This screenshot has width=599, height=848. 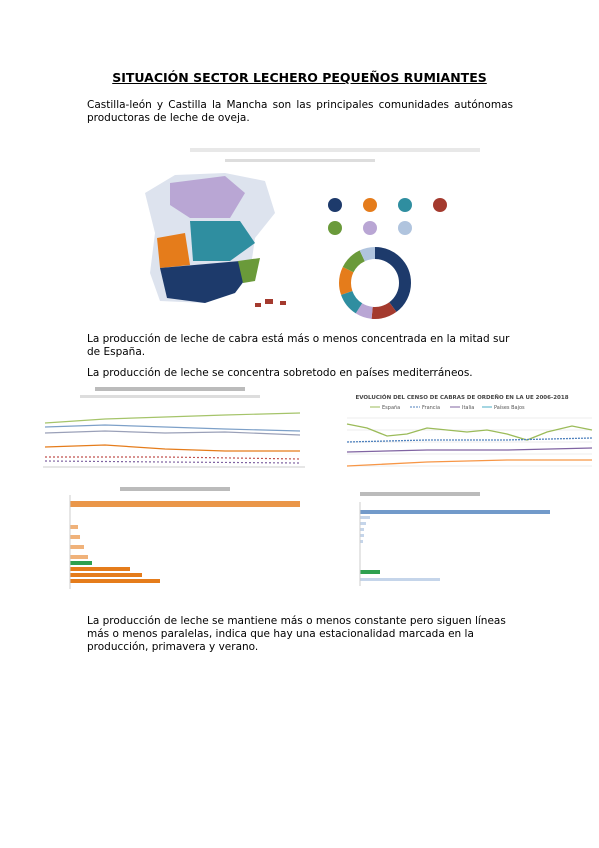 What do you see at coordinates (184, 538) in the screenshot?
I see `sheep-census-figure` at bounding box center [184, 538].